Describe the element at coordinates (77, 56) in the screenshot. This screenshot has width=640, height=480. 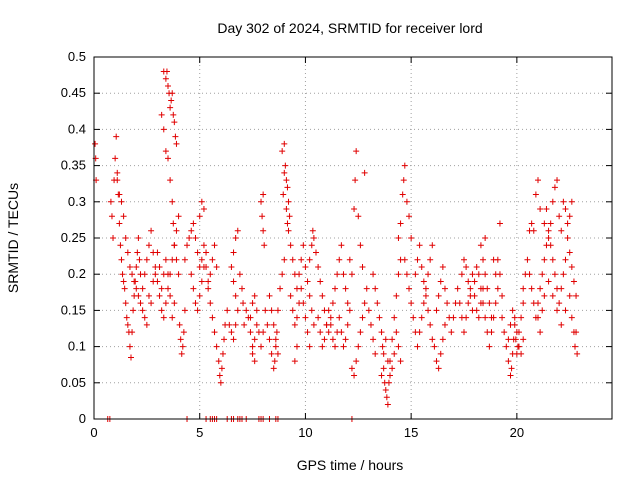
I see `y-tick-label: 0.5` at that location.